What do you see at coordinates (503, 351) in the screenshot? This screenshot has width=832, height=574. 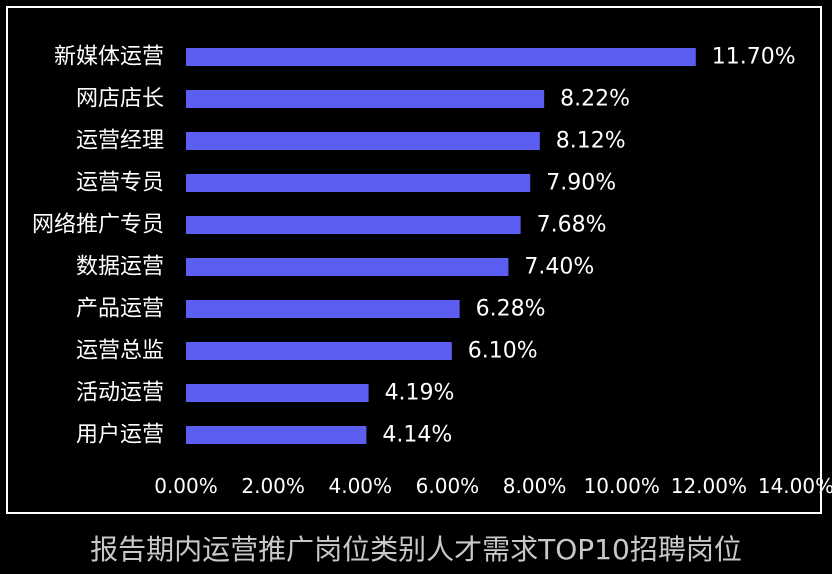 I see `value-label: 6.10%` at bounding box center [503, 351].